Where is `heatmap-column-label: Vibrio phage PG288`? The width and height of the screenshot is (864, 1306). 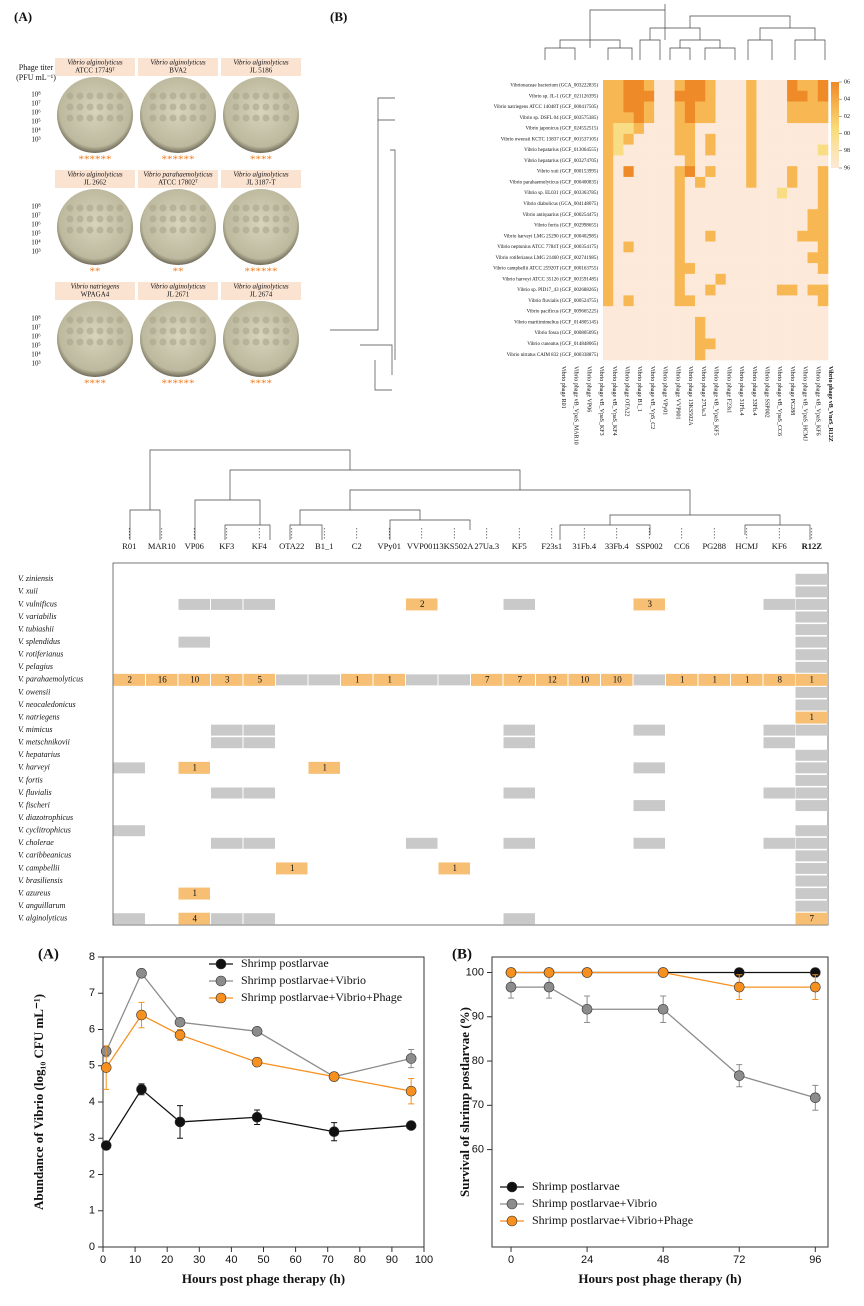 heatmap-column-label: Vibrio phage PG288 is located at coordinates (792, 390).